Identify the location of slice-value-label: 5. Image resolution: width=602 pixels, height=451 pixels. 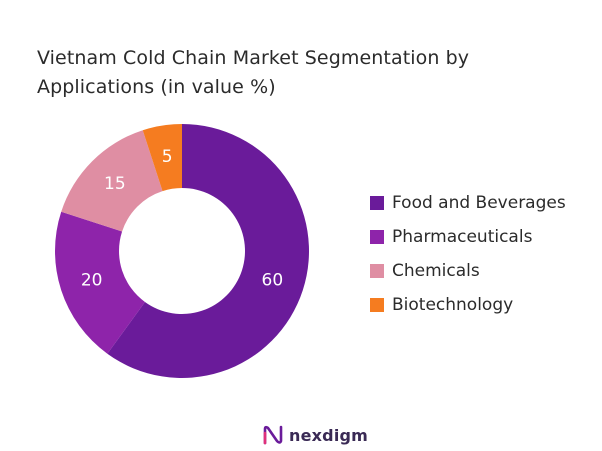
(167, 157).